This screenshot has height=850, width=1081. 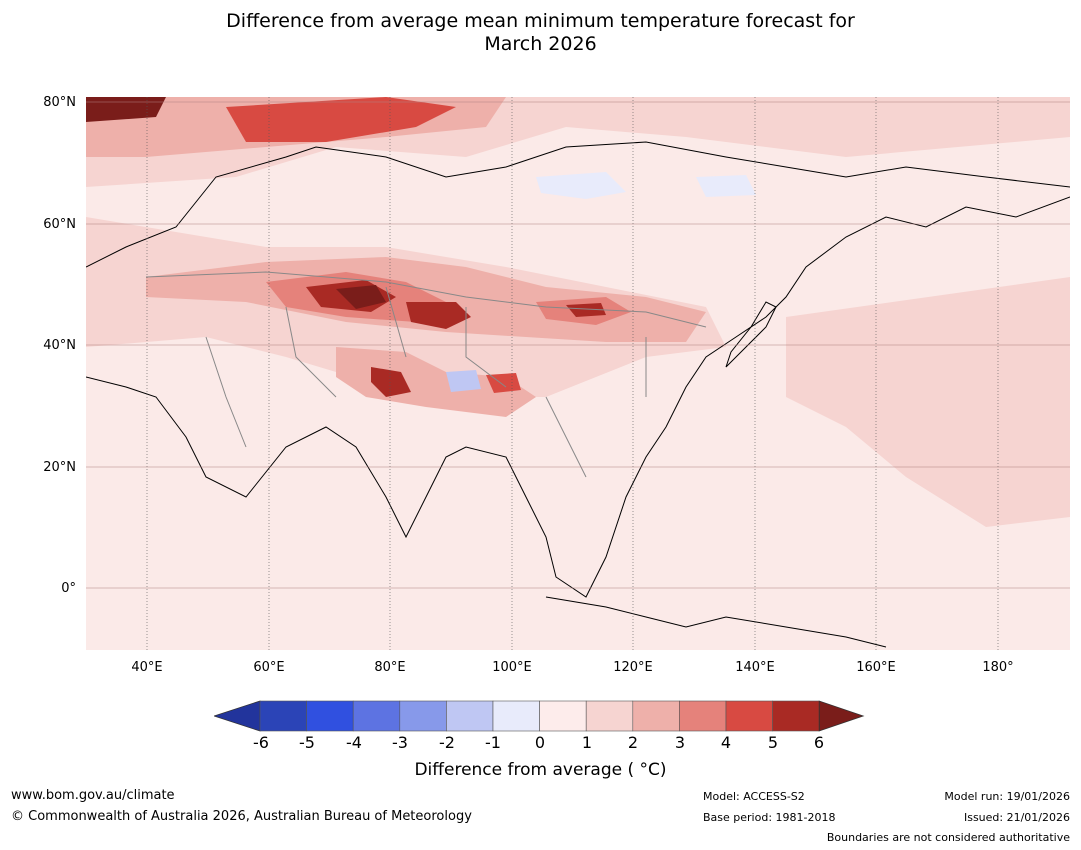 What do you see at coordinates (876, 667) in the screenshot?
I see `lon-label-160e: 160°E` at bounding box center [876, 667].